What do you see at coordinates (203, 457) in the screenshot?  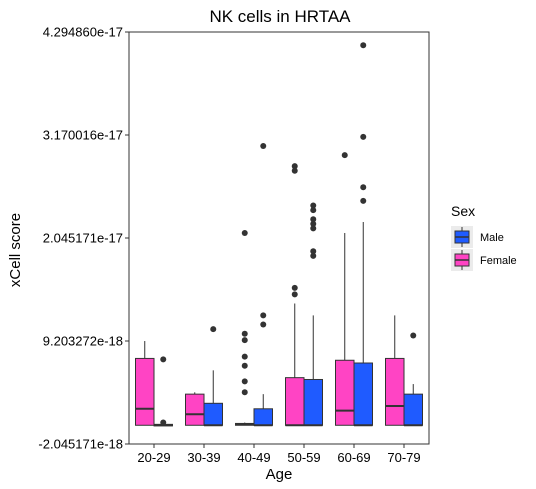 I see `x-tick-label: 30-39` at bounding box center [203, 457].